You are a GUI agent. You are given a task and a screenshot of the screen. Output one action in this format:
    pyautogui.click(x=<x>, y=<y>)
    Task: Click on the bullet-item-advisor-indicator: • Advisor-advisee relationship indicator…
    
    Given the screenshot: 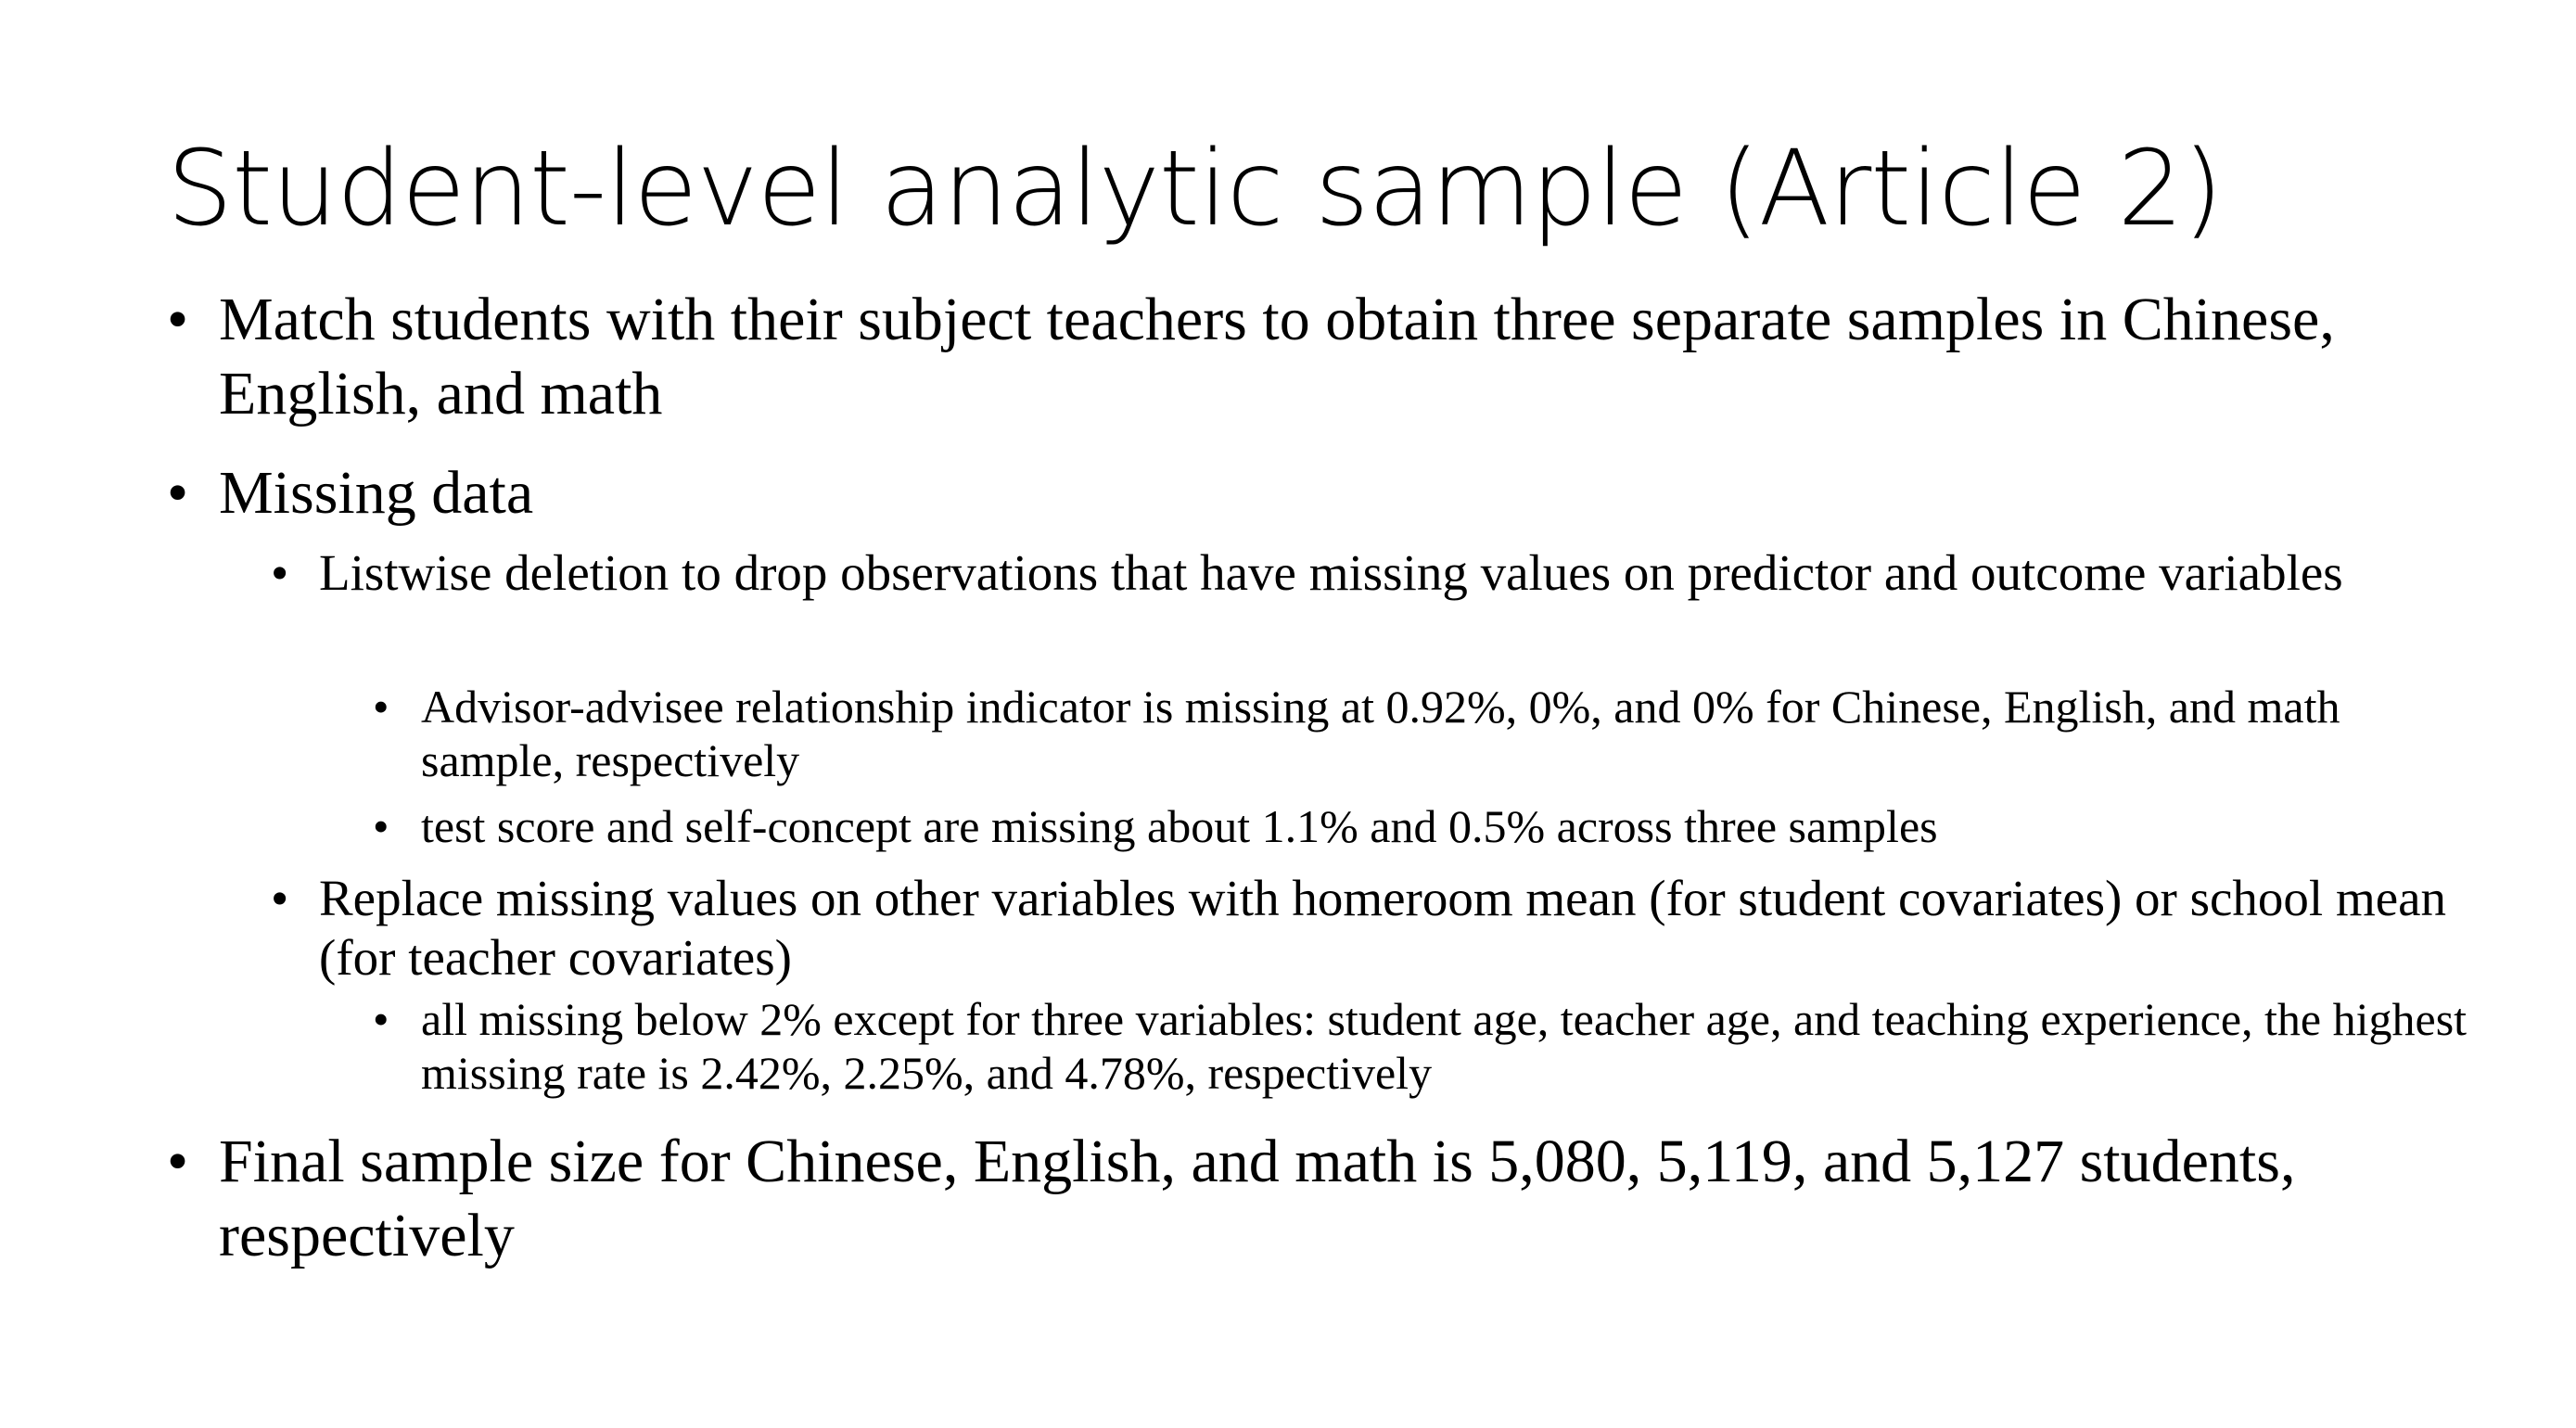 What is the action you would take?
    pyautogui.click(x=1431, y=733)
    